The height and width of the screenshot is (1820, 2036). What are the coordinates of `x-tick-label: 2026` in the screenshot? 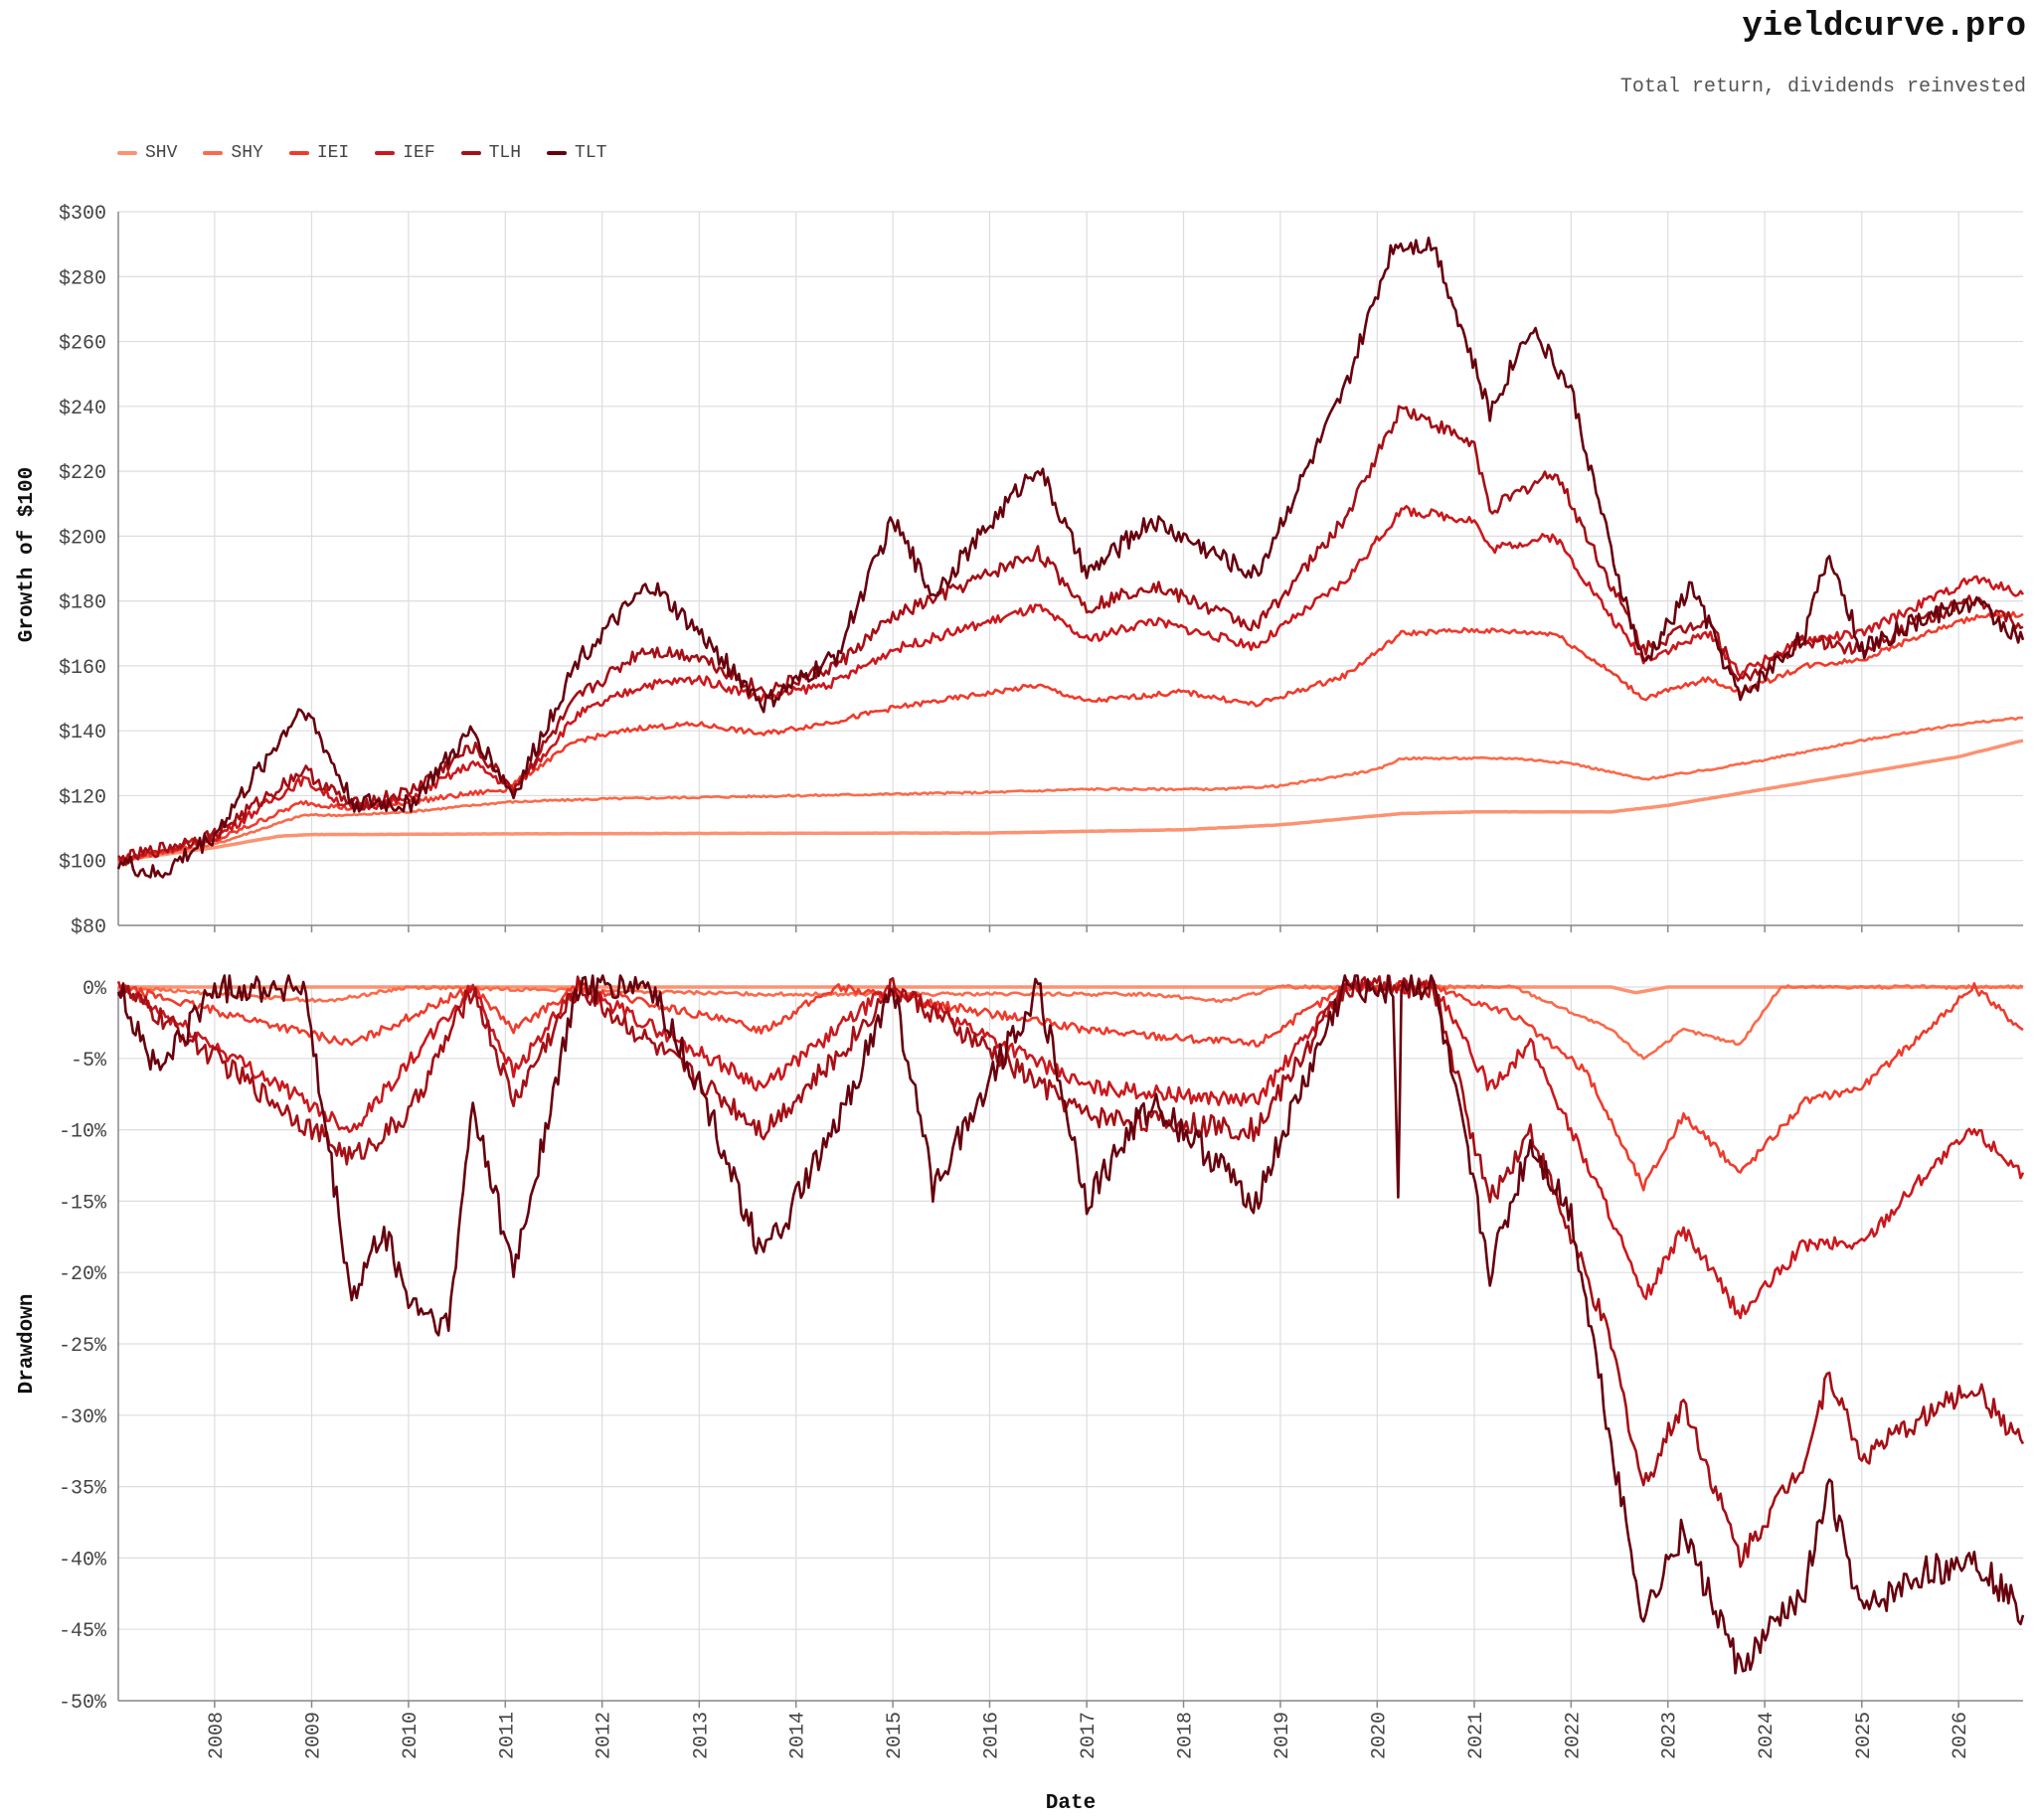 It's located at (1961, 1735).